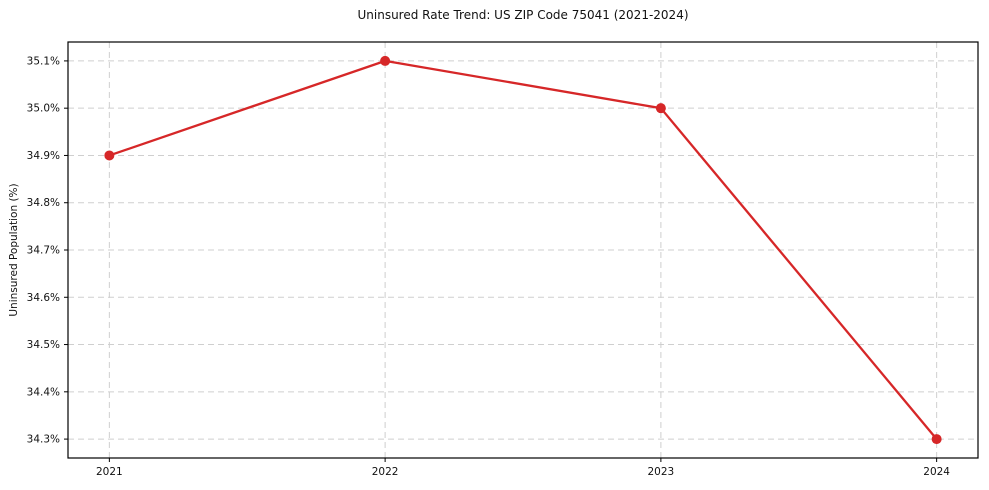  I want to click on y-tick-label: 34.7%, so click(43, 251).